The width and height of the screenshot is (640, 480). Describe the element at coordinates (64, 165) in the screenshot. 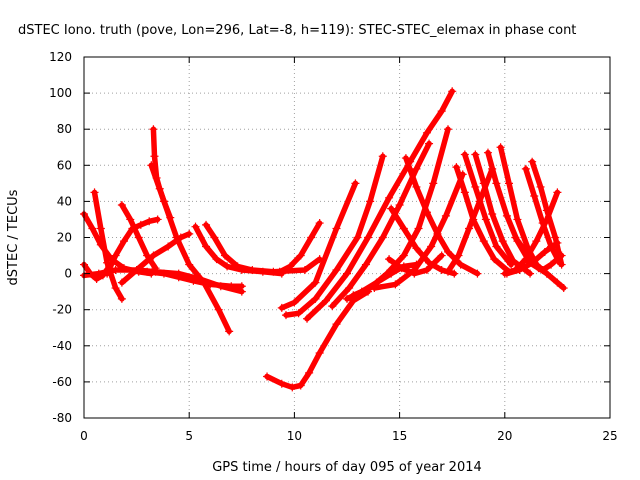

I see `y-tick-label: 60` at that location.